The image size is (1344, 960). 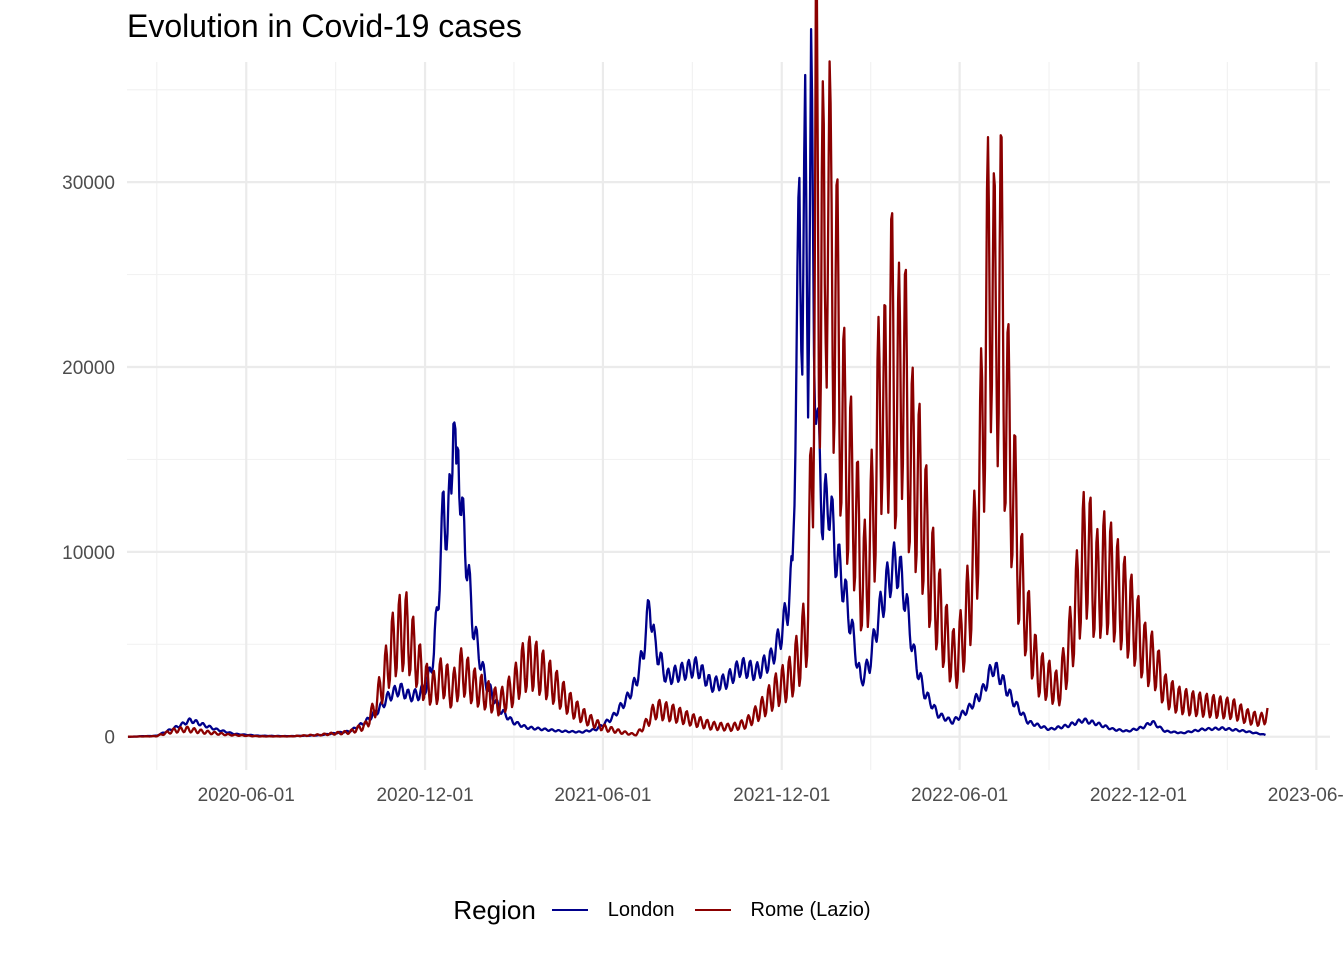 What do you see at coordinates (246, 795) in the screenshot?
I see `x-tick-label: 2020-06-01` at bounding box center [246, 795].